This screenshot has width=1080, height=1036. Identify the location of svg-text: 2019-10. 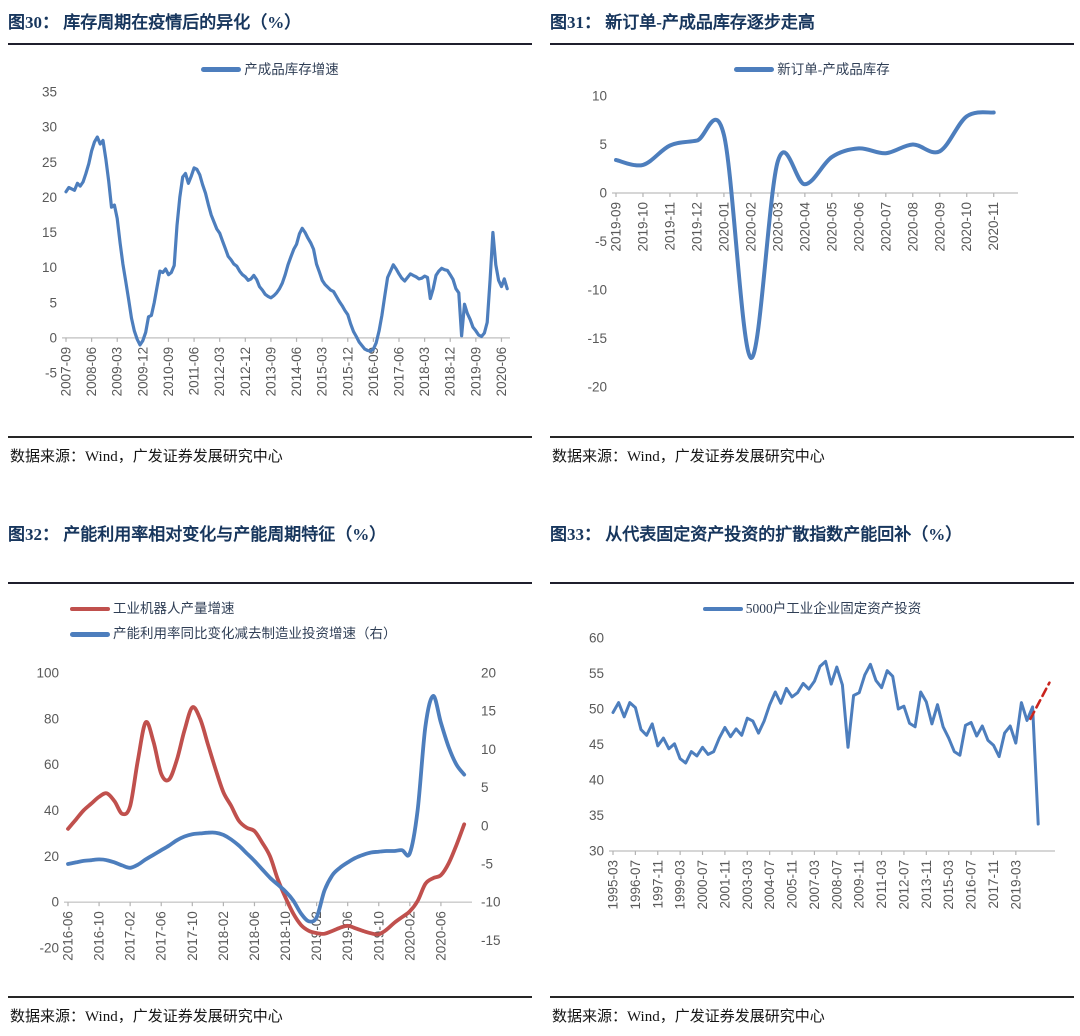
(642, 227).